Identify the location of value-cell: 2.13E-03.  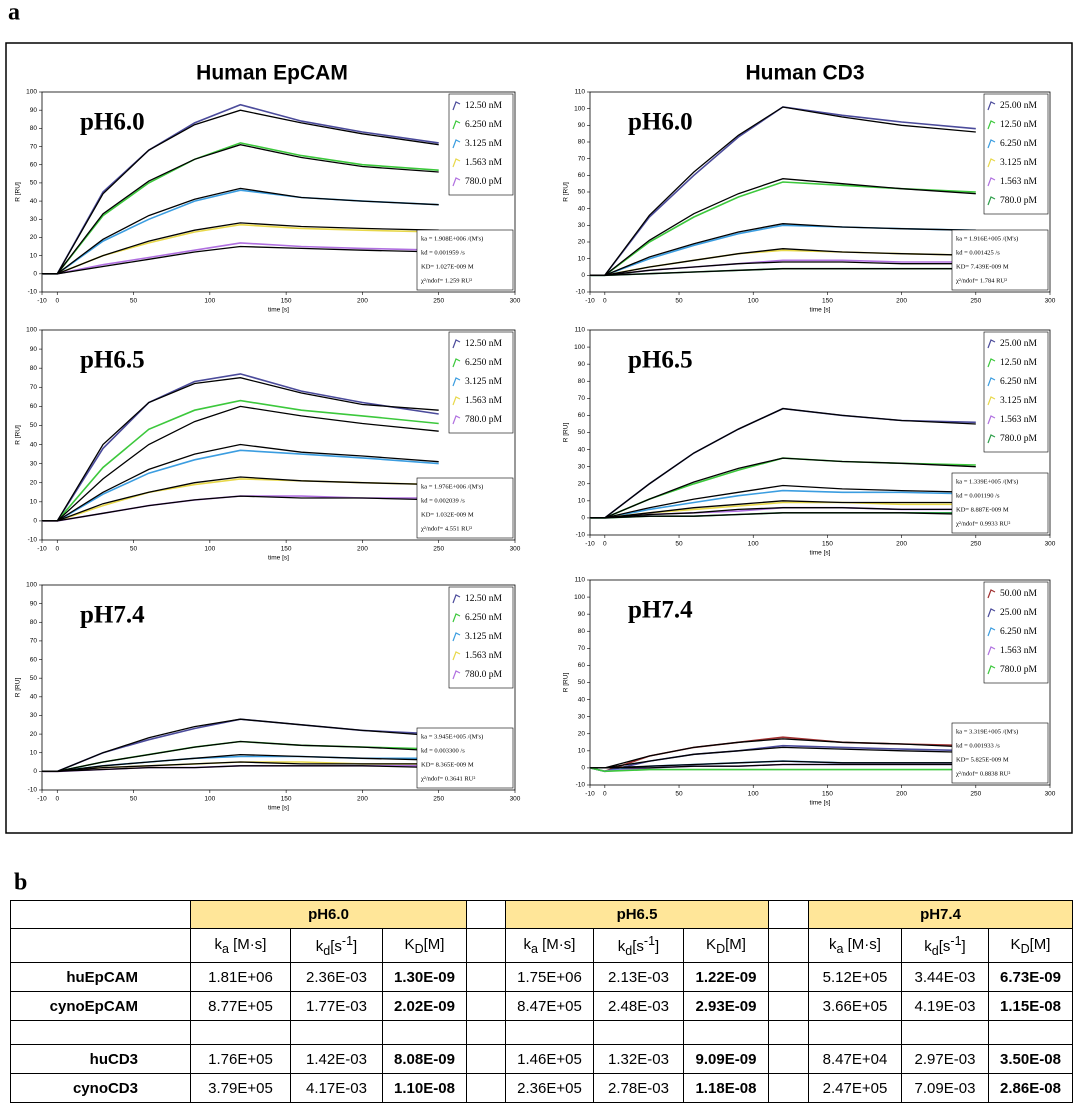
(638, 977).